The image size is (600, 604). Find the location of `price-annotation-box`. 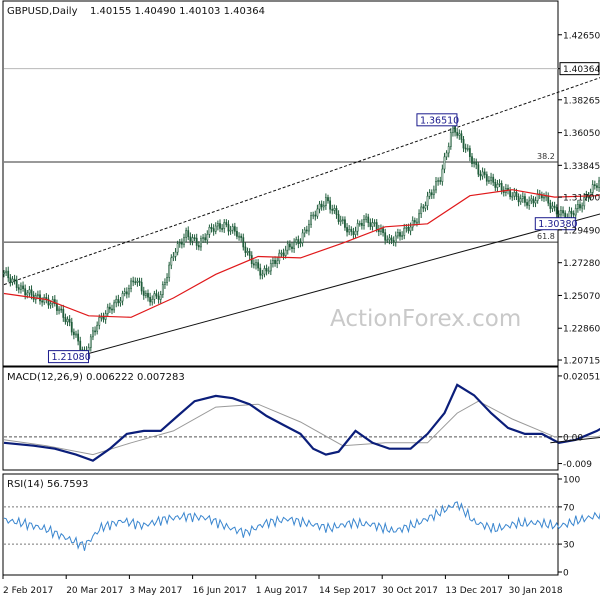

price-annotation-box is located at coordinates (437, 120).